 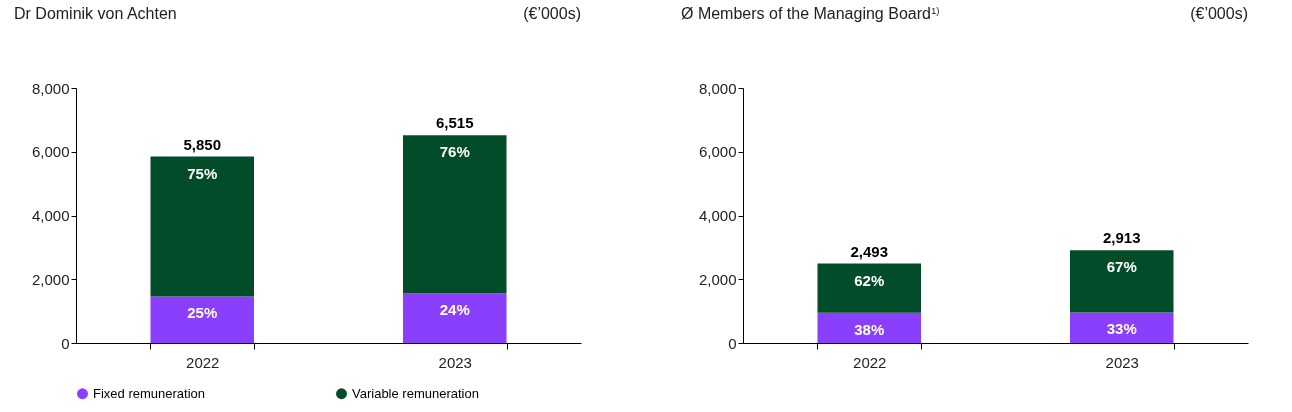 What do you see at coordinates (415, 393) in the screenshot?
I see `legend-label: Variable remuneration` at bounding box center [415, 393].